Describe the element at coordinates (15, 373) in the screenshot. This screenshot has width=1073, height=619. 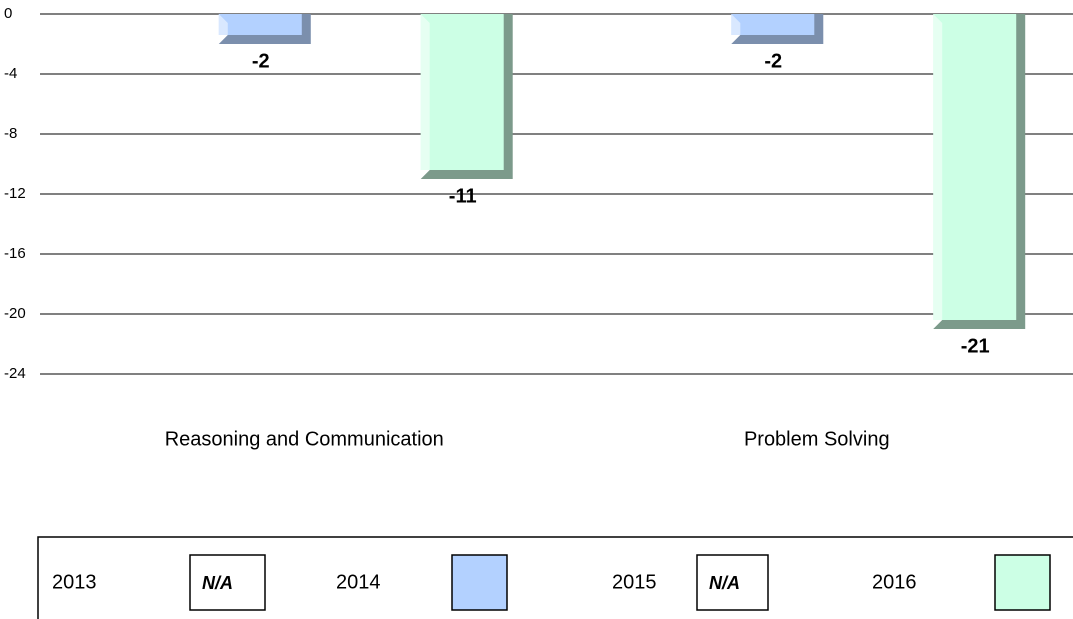
I see `y-tick-label: -24` at that location.